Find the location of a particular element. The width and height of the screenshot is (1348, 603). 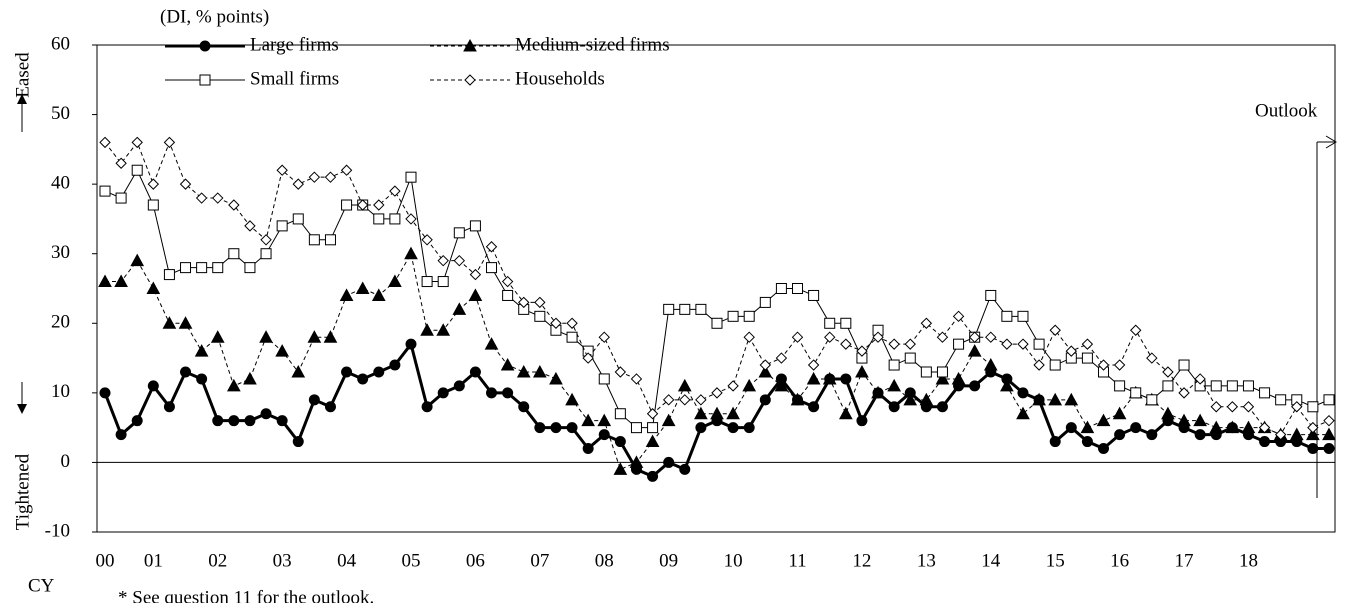

y-tick-label: 30 is located at coordinates (60, 252).